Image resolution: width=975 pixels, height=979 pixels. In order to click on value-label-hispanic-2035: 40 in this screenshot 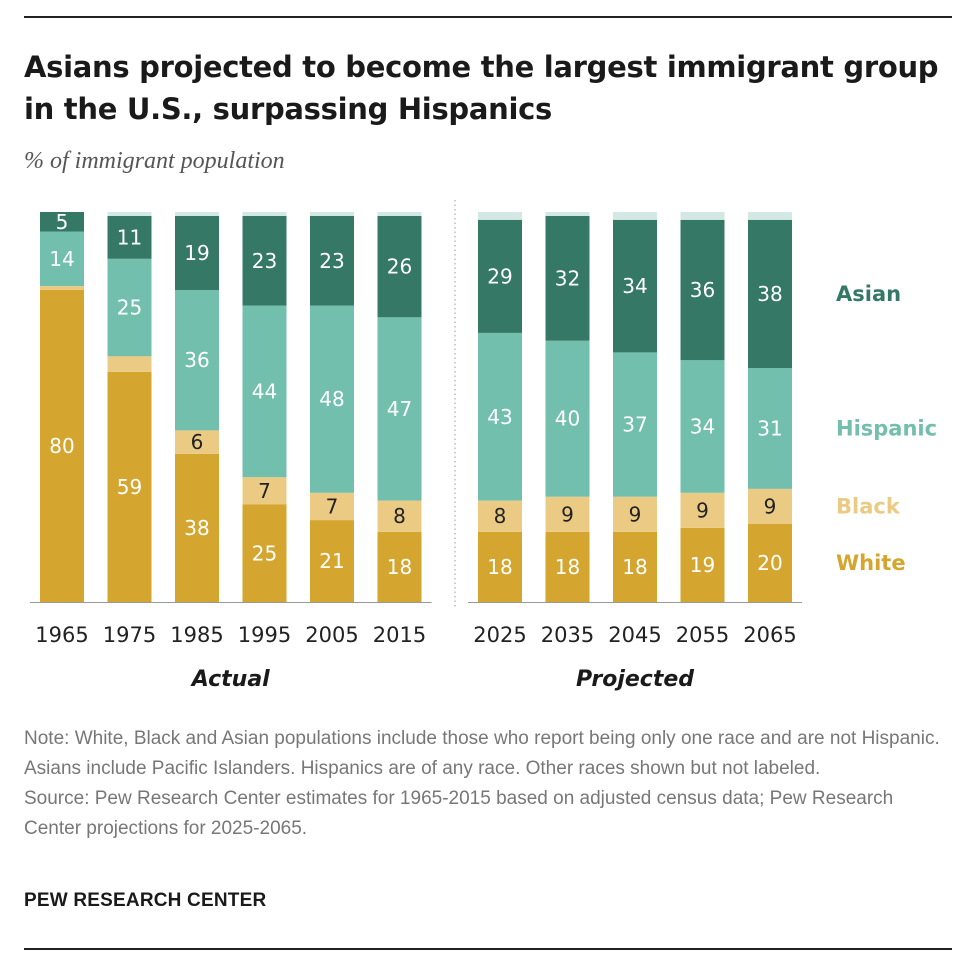, I will do `click(567, 419)`.